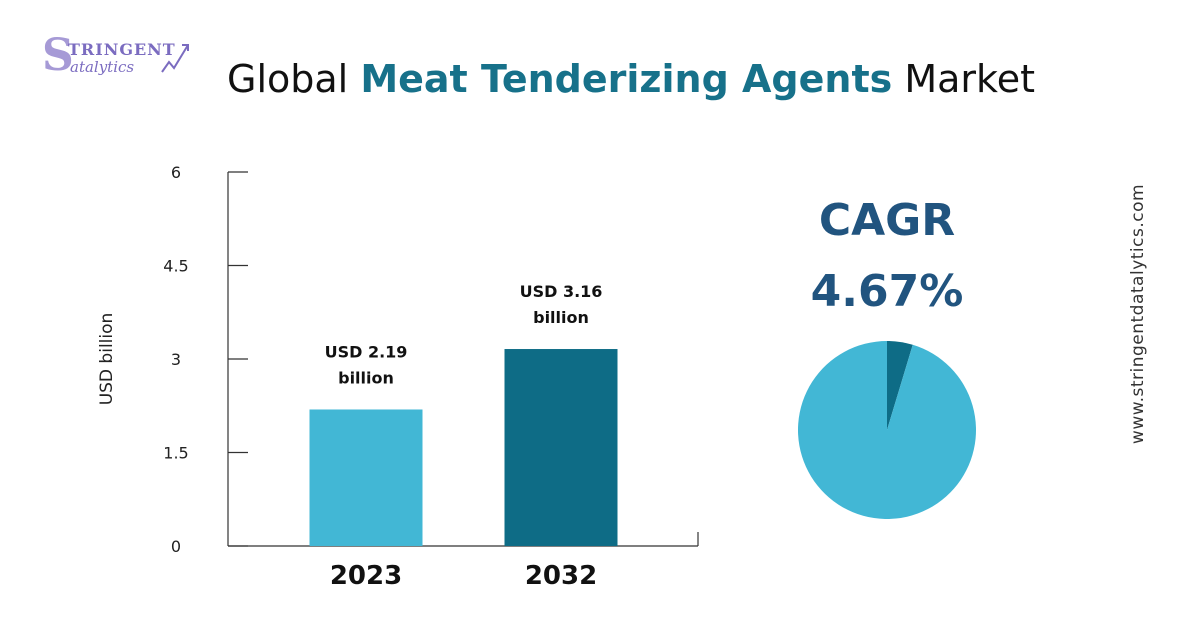 This screenshot has width=1200, height=627. Describe the element at coordinates (626, 79) in the screenshot. I see `title-highlight: Meat Tenderizing Agents` at that location.